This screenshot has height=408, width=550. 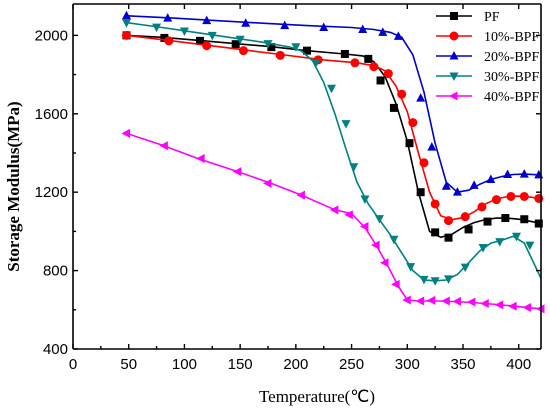 What do you see at coordinates (240, 364) in the screenshot?
I see `x-tick-label-150: 150` at bounding box center [240, 364].